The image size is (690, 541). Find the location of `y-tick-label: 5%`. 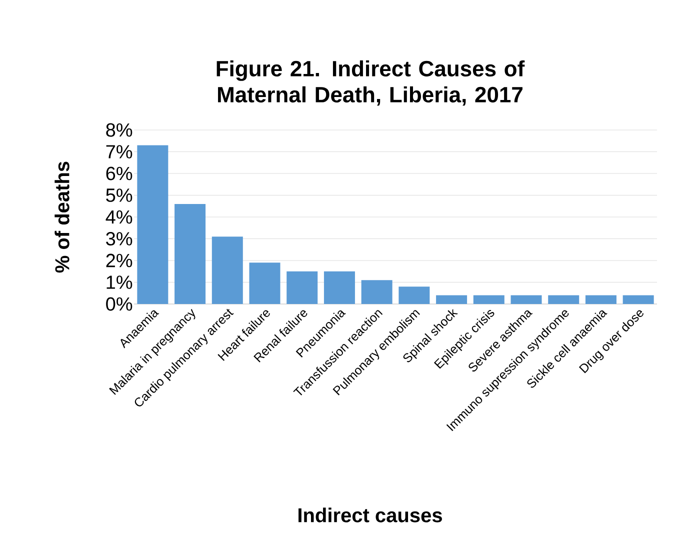

y-tick-label: 5% is located at coordinates (119, 195).